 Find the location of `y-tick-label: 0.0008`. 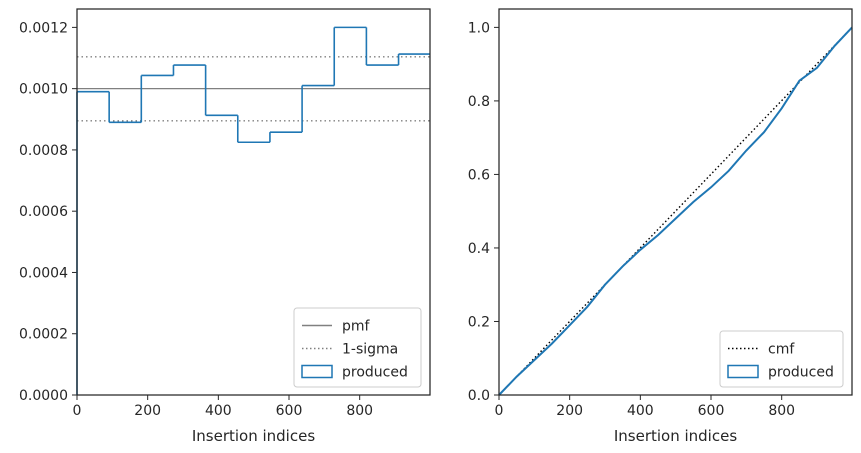

y-tick-label: 0.0008 is located at coordinates (43, 151).